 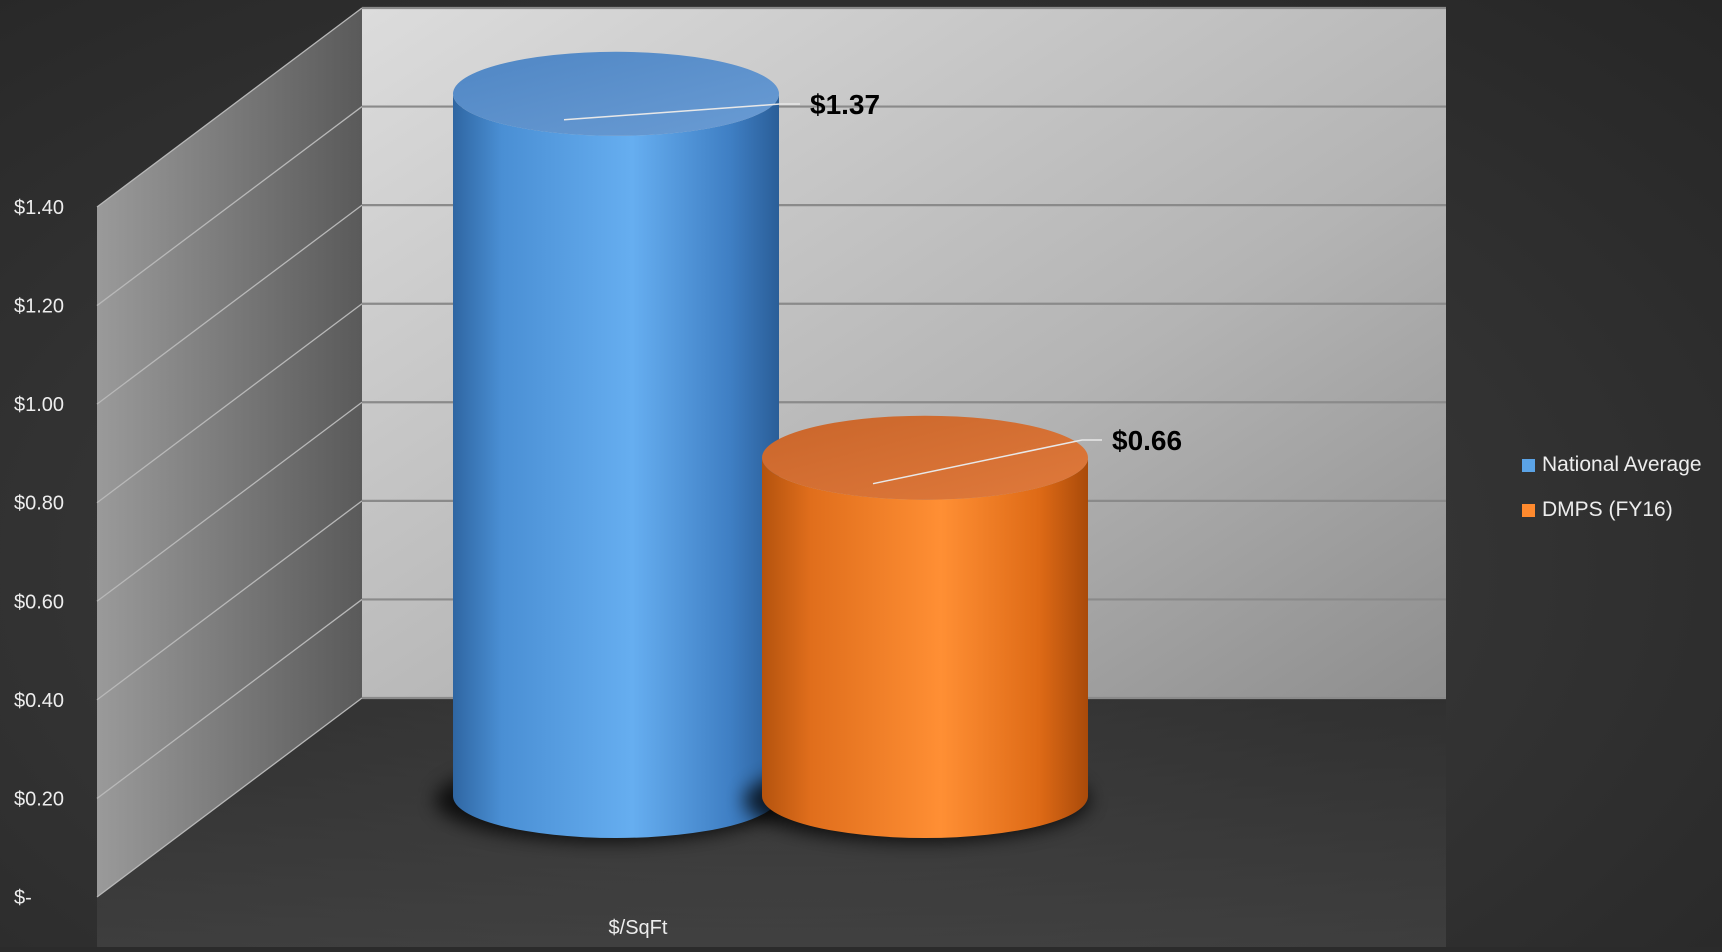 What do you see at coordinates (872, 287) in the screenshot?
I see `data-labels: $1.37 $0.66` at bounding box center [872, 287].